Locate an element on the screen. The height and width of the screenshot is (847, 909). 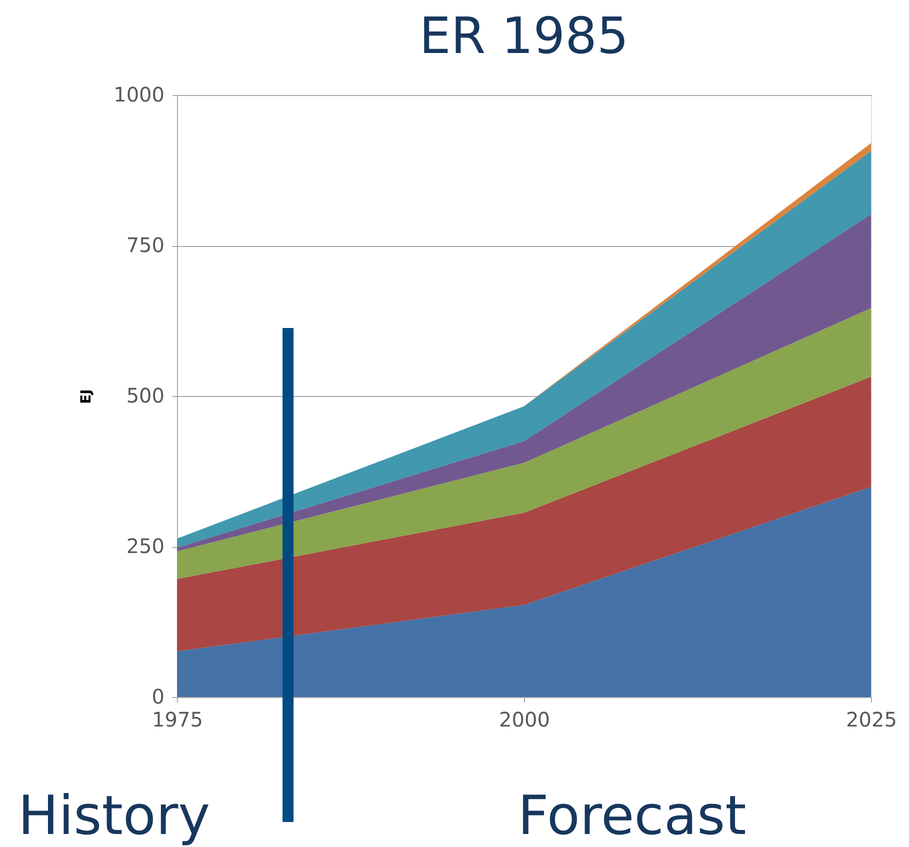
chart-title: ER 1985 is located at coordinates (524, 36).